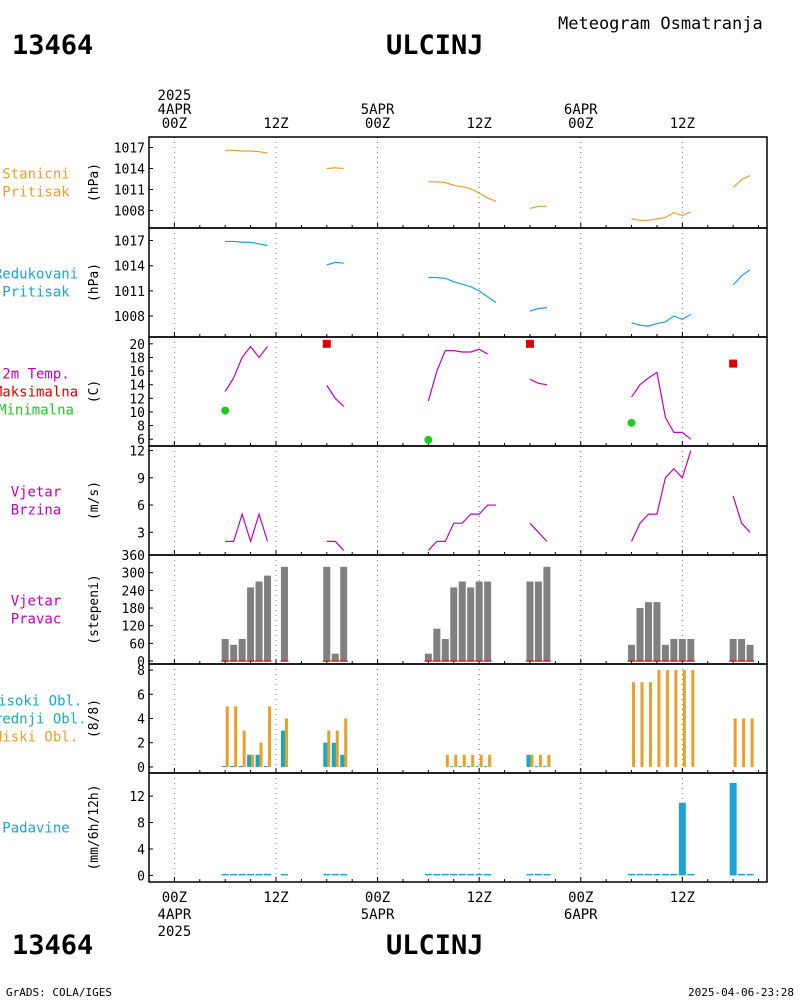  I want to click on panel-precipitation: 0 4 8 12 (mm/6h/12h) Padavine, so click(385, 828).